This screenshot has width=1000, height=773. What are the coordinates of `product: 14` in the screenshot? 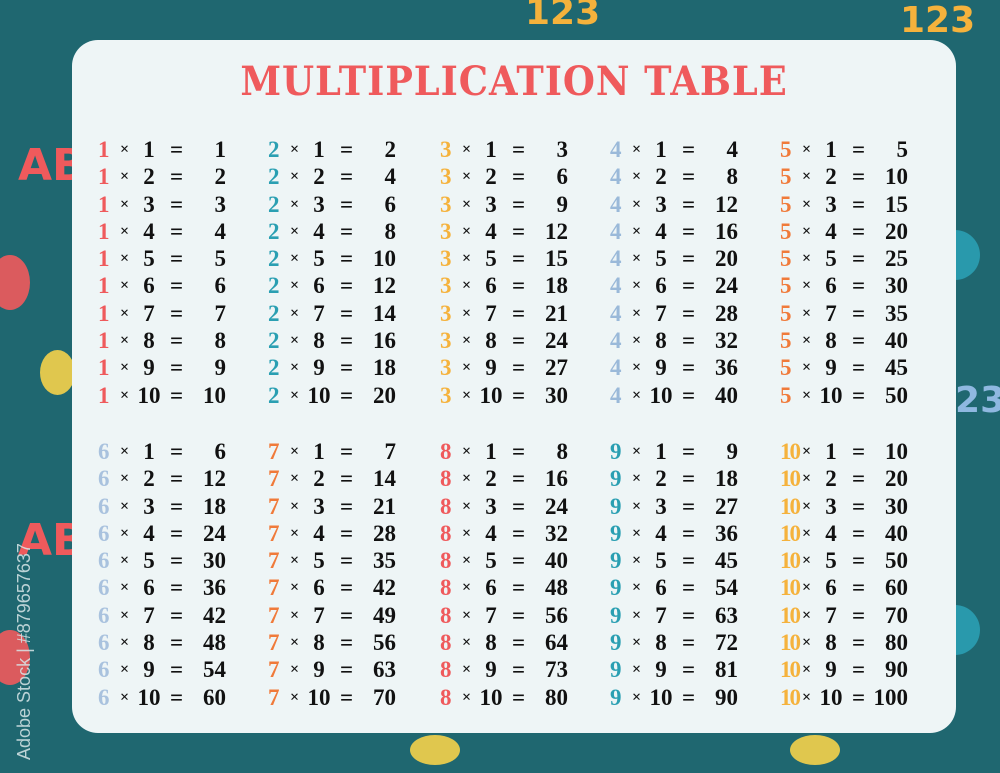 It's located at (384, 313).